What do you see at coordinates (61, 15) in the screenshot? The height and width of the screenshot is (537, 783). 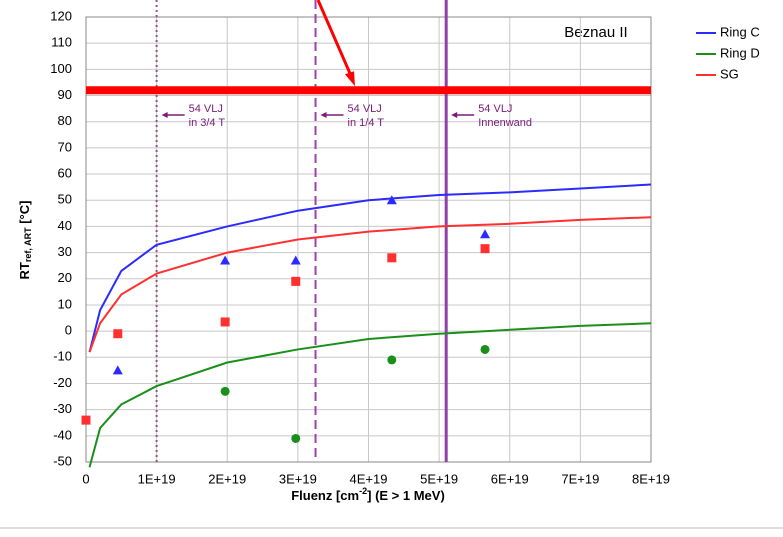 I see `y-tick-label: 120` at bounding box center [61, 15].